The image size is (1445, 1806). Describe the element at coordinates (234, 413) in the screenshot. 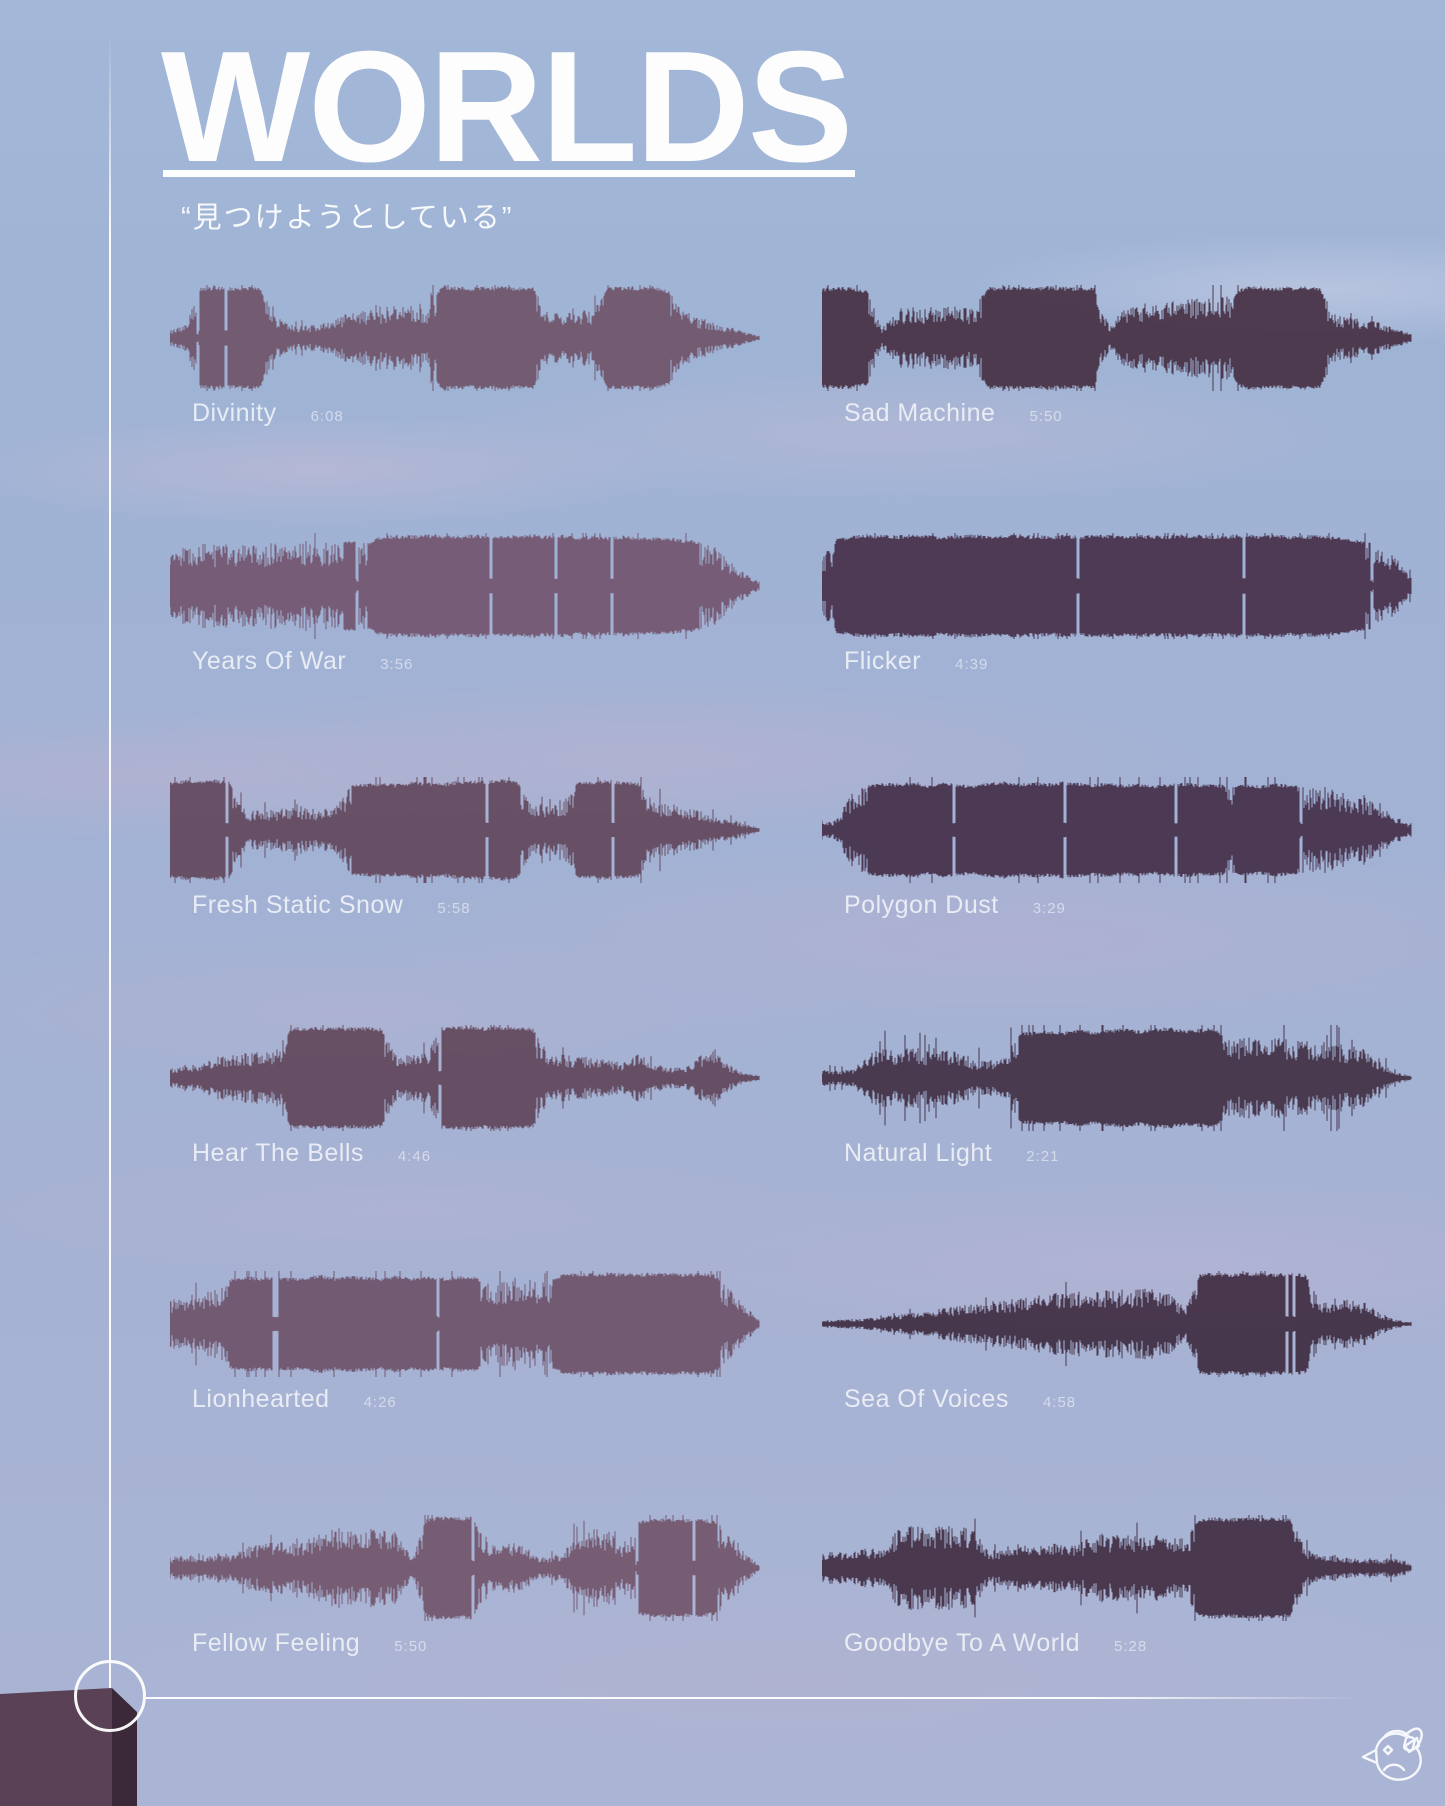

I see `track-name: Divinity` at that location.